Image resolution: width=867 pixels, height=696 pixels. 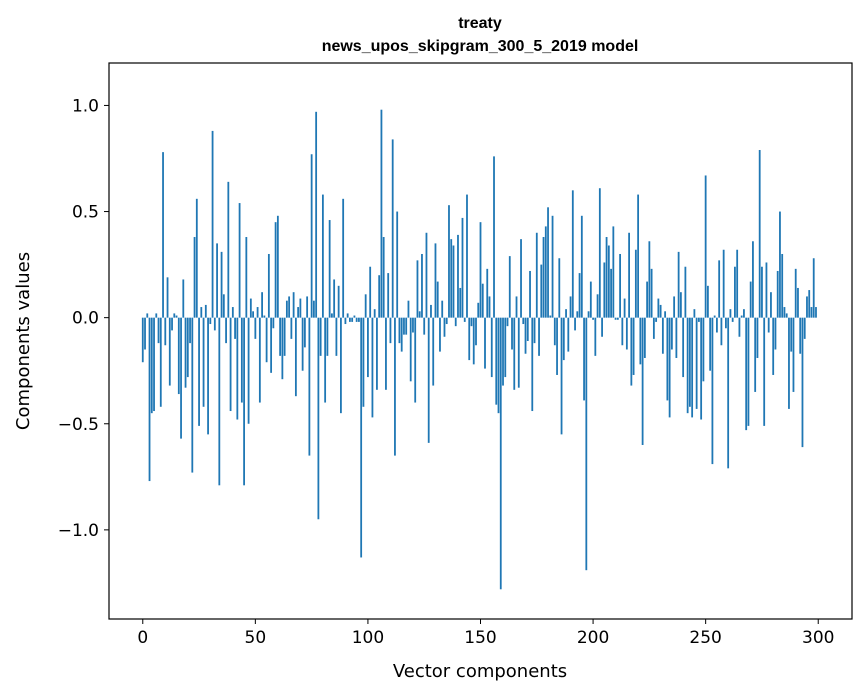 What do you see at coordinates (85, 213) in the screenshot?
I see `y-tick-label: 0.5` at bounding box center [85, 213].